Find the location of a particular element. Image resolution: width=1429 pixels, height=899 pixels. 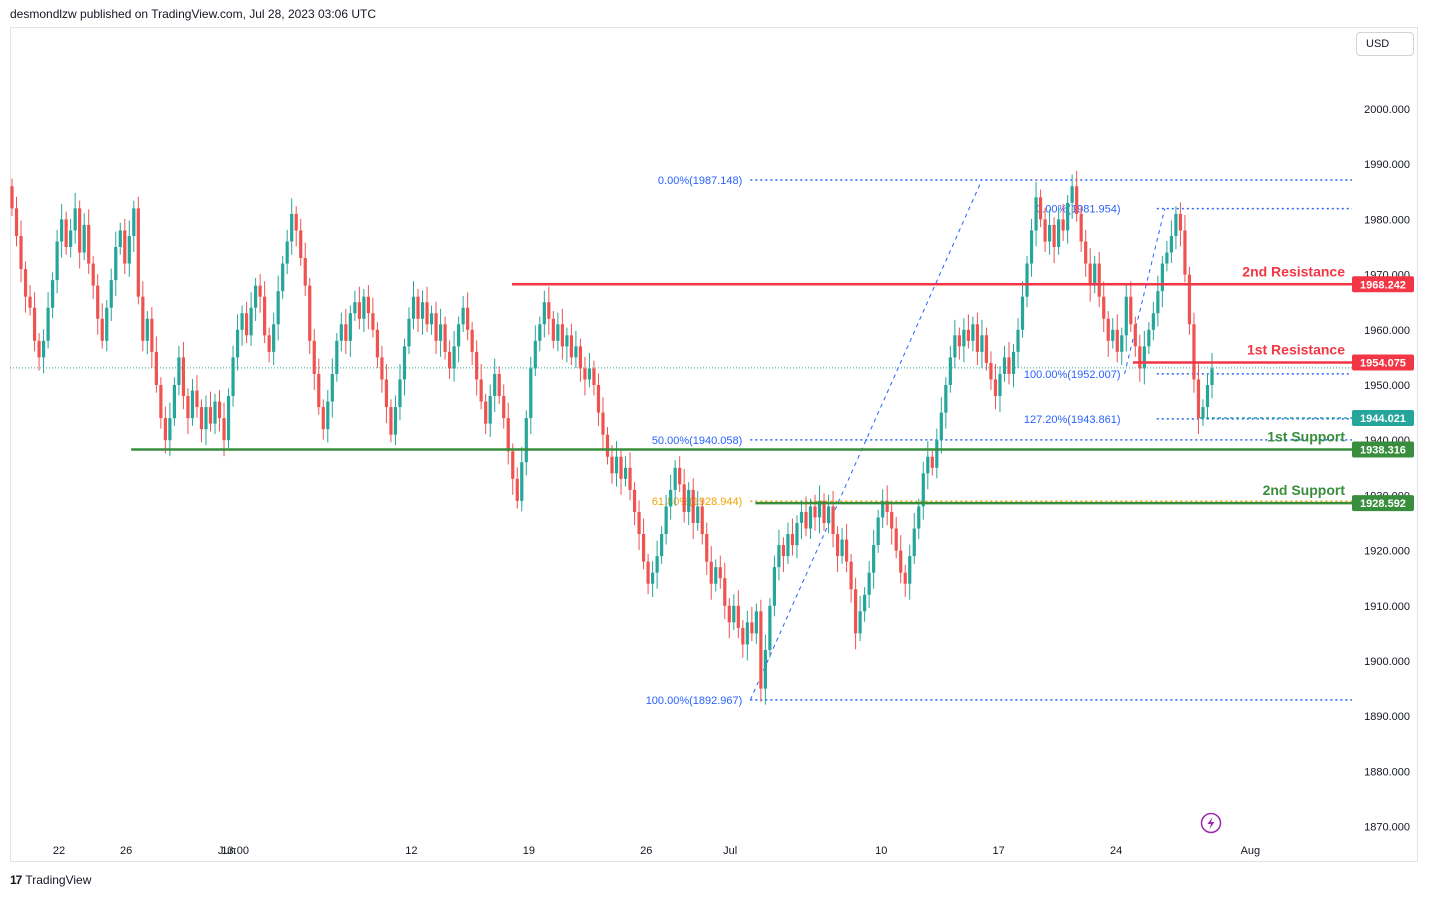

y-tick-label: 1880.000 is located at coordinates (1387, 772).